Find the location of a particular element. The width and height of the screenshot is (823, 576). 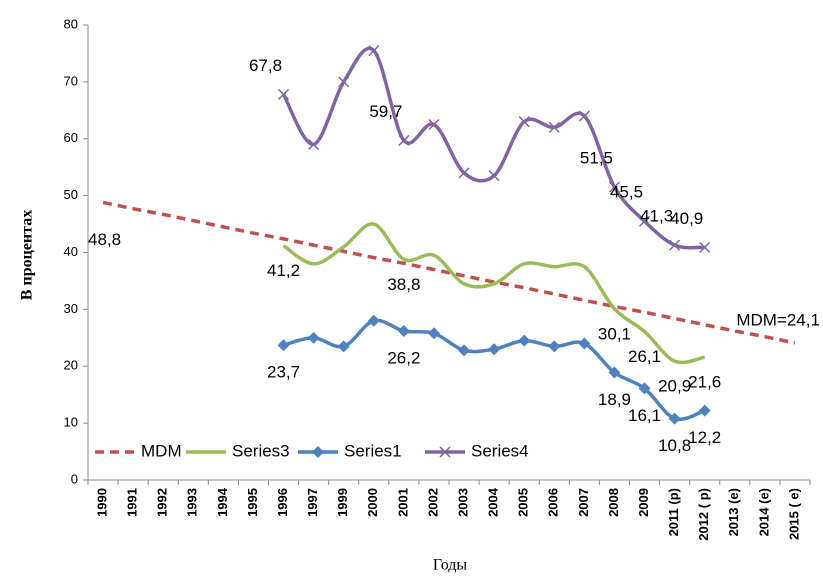

data-label: 41,2 is located at coordinates (283, 270).